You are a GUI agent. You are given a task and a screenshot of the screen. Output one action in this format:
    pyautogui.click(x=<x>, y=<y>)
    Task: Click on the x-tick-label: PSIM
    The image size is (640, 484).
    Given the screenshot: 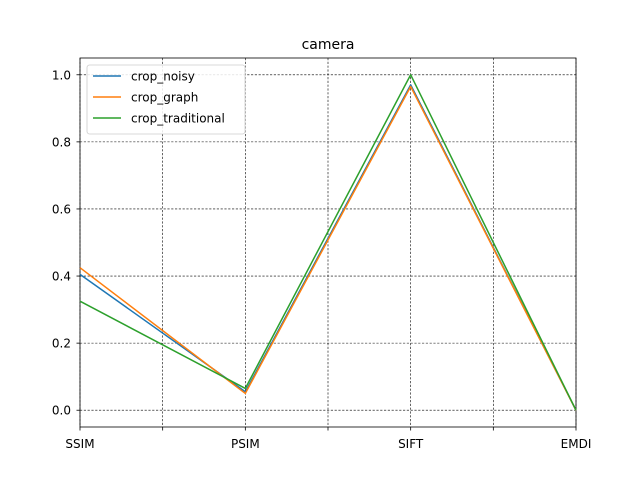 What is the action you would take?
    pyautogui.click(x=245, y=444)
    